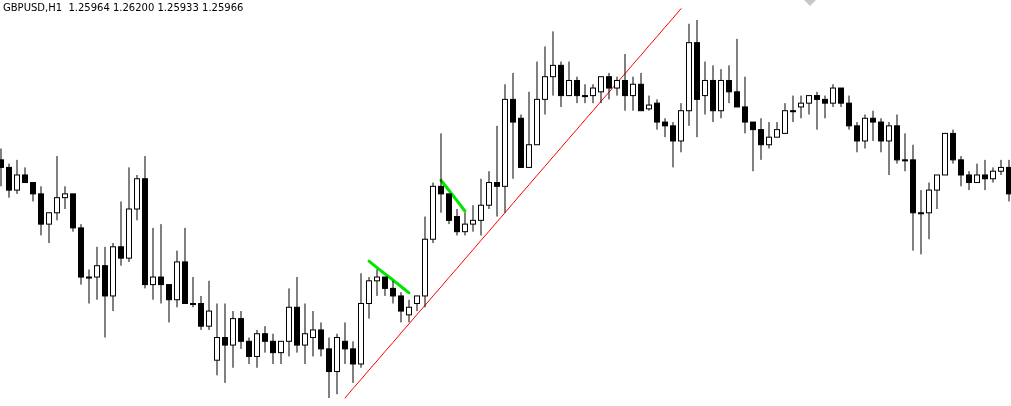 The width and height of the screenshot is (1011, 406). What do you see at coordinates (123, 7) in the screenshot?
I see `chart-title: GBPUSD,H1 1.25964 1.26200 1.25933 1.25966` at bounding box center [123, 7].